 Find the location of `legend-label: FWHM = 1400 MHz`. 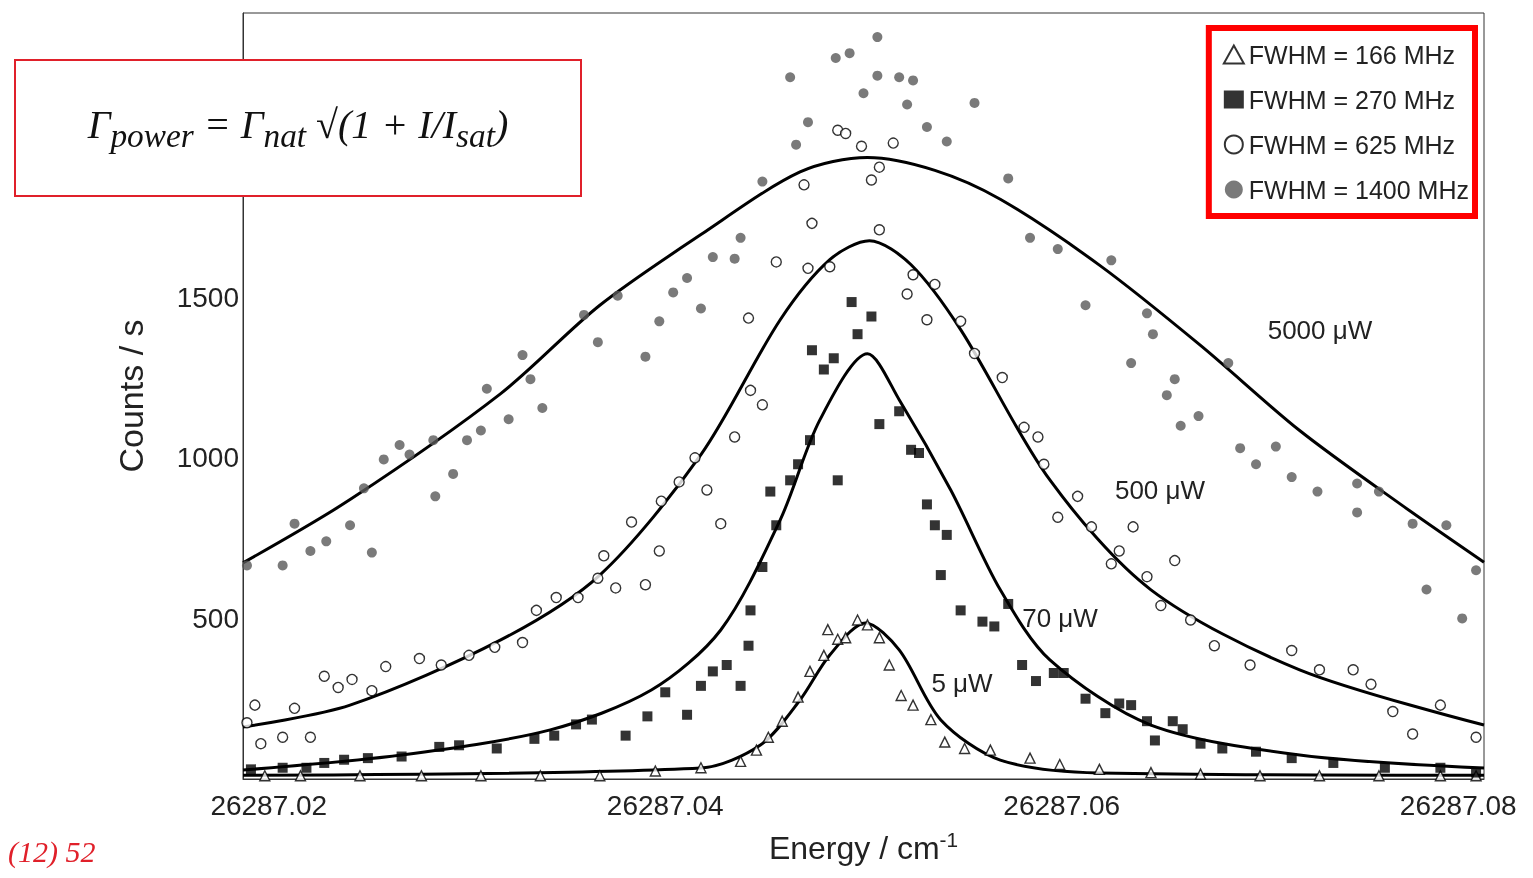

legend-label: FWHM = 1400 MHz is located at coordinates (1359, 189).